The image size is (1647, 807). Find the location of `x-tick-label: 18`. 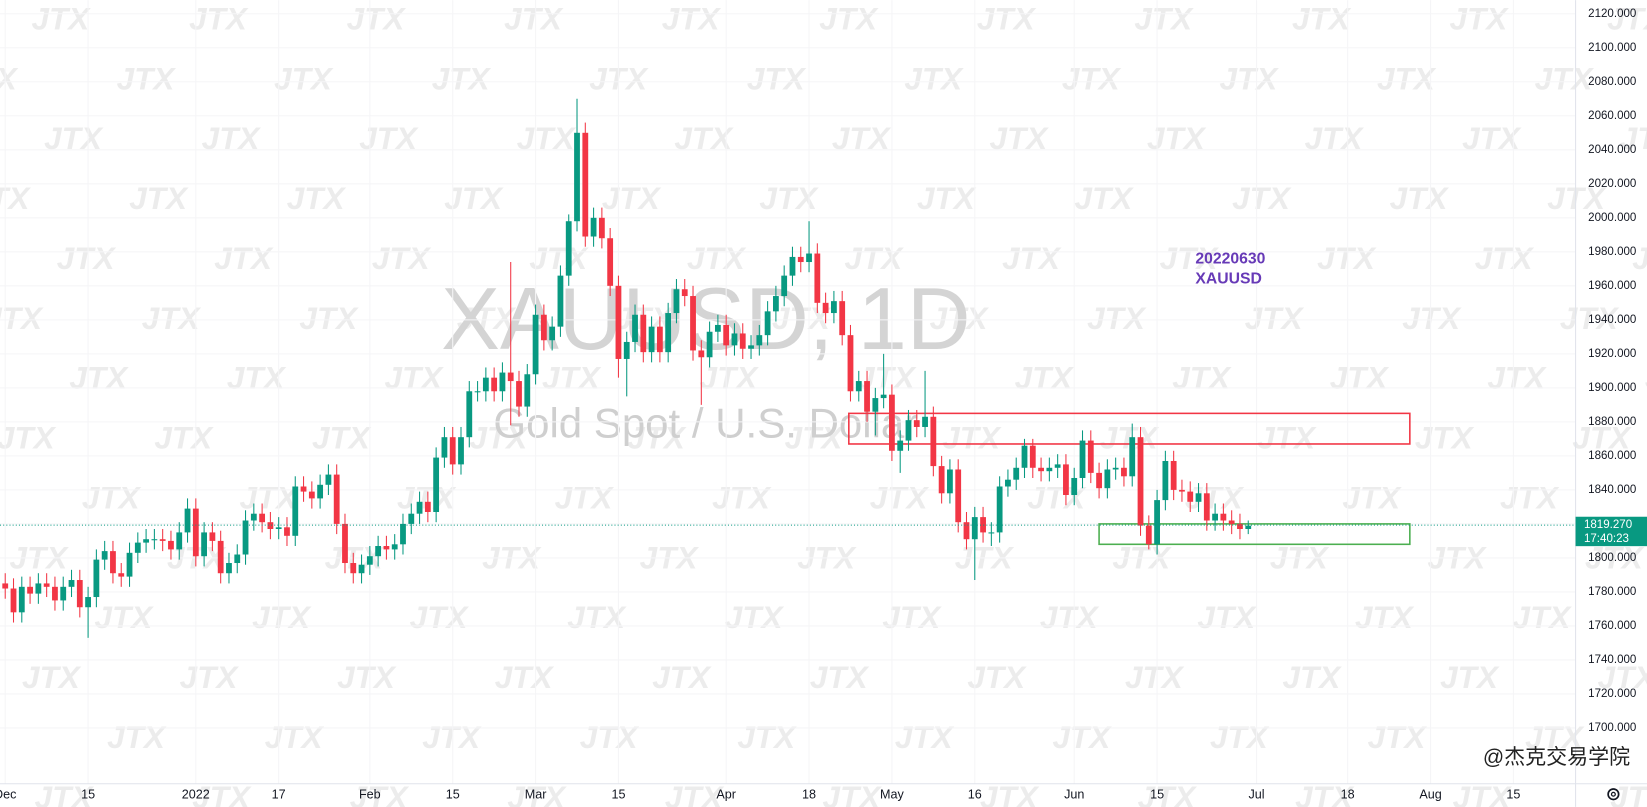

x-tick-label: 18 is located at coordinates (1348, 795).